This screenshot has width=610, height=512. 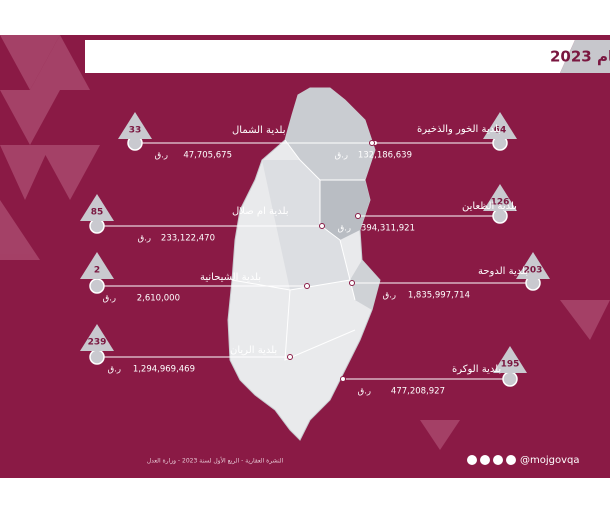 What do you see at coordinates (503, 271) in the screenshot?
I see `municipality-name: بلدية الدوحة` at bounding box center [503, 271].